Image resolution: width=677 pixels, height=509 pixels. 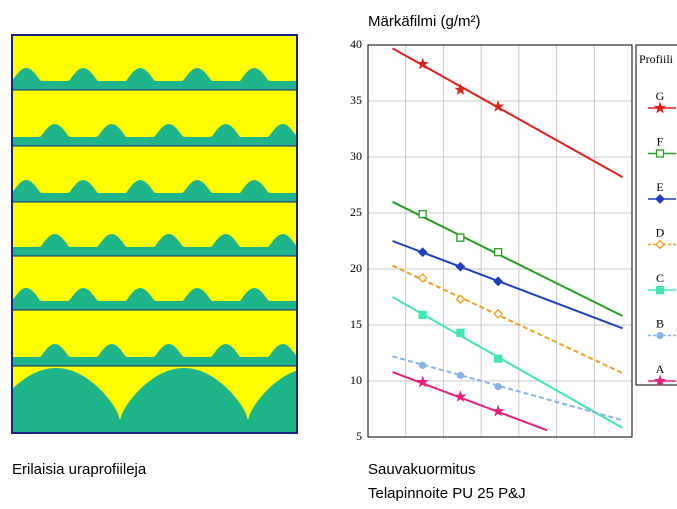 I want to click on legend-label: F, so click(x=660, y=141).